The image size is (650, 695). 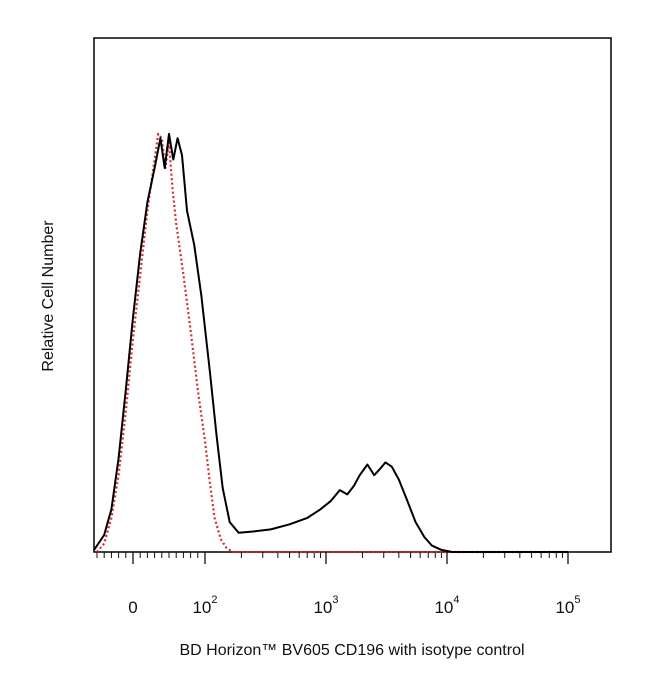 I want to click on x-tick-label: 10², so click(x=204, y=605).